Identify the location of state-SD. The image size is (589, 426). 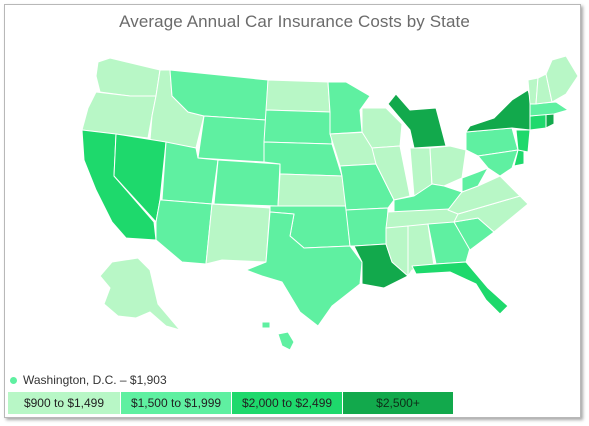
(298, 127).